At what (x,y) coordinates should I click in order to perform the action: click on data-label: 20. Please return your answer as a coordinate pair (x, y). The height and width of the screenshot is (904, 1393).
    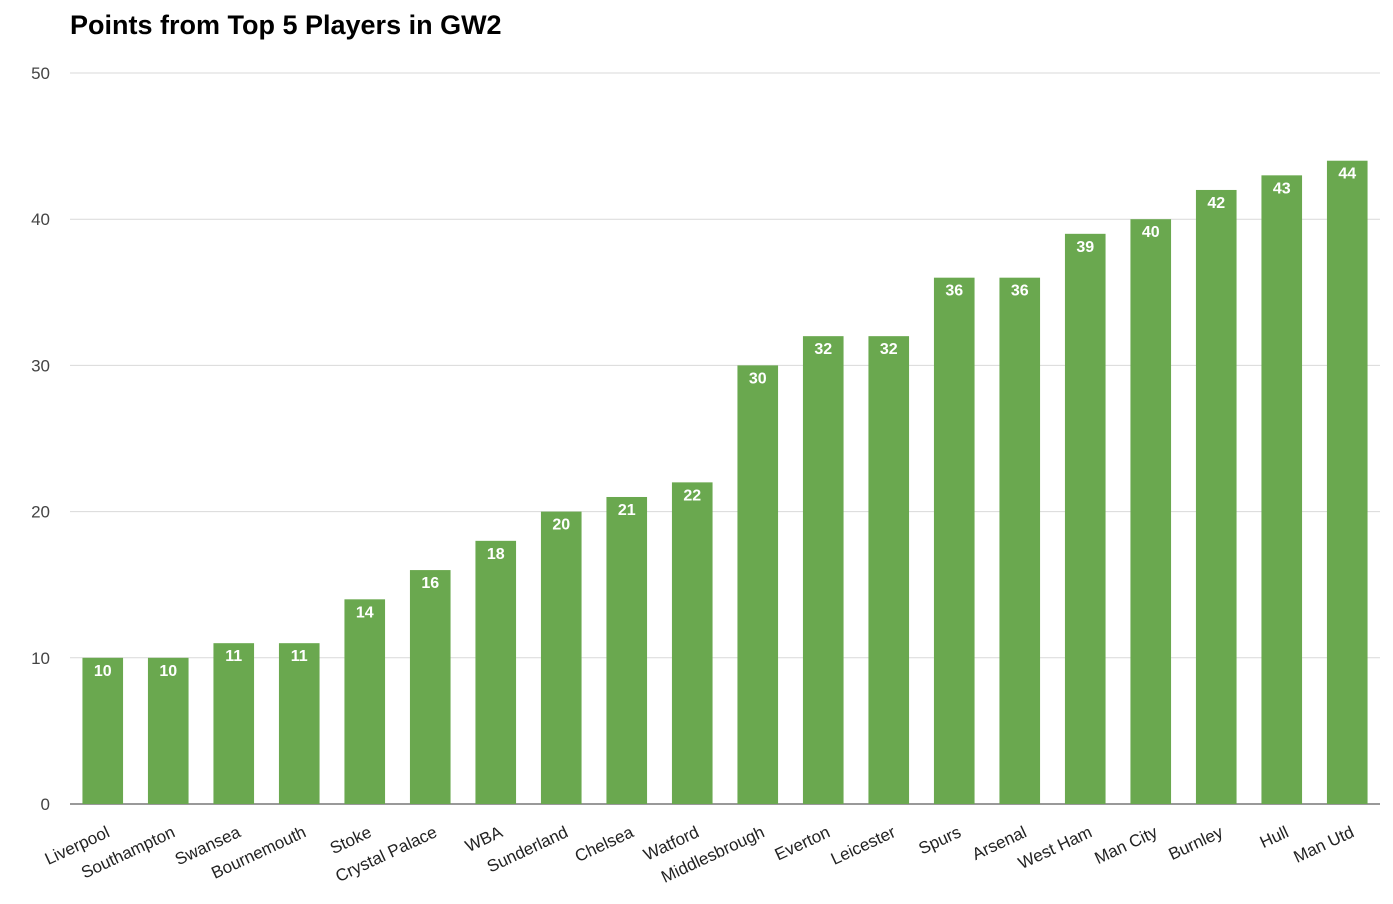
    Looking at the image, I should click on (561, 525).